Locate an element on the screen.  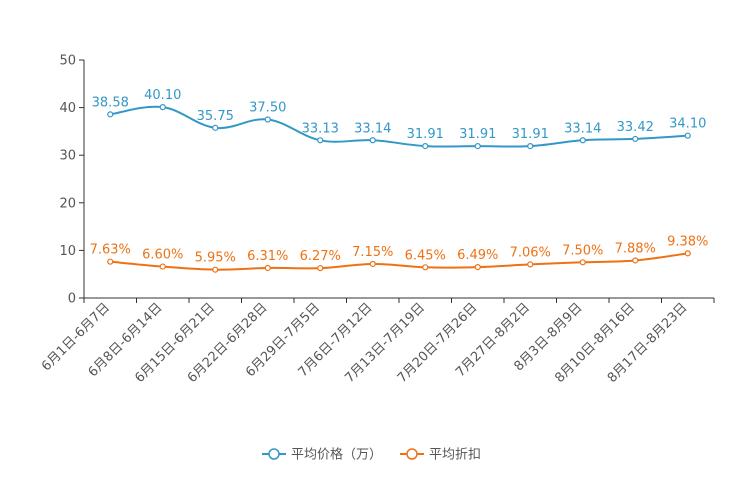
data-label: 7.50% is located at coordinates (582, 250).